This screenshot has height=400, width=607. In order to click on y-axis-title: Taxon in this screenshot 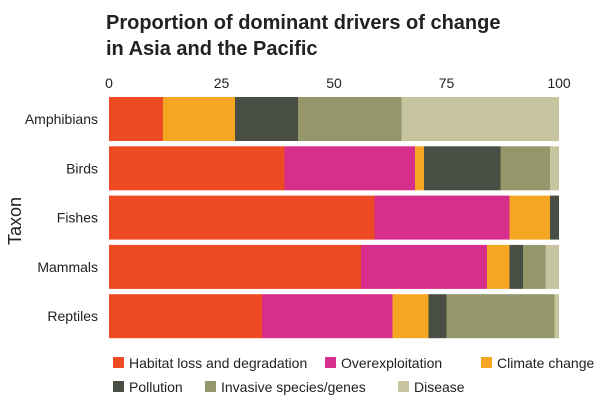, I will do `click(15, 221)`.